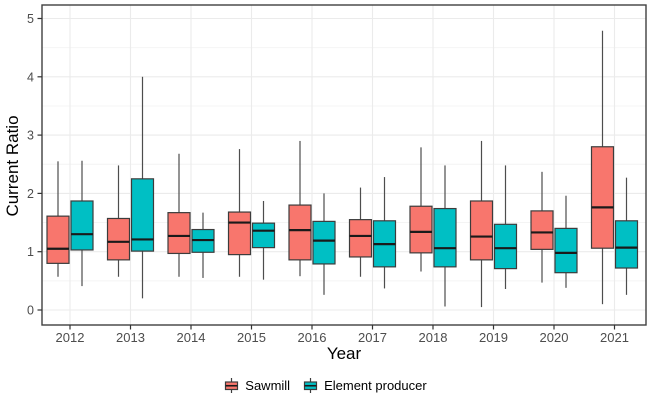 This screenshot has height=401, width=650. Describe the element at coordinates (30, 19) in the screenshot. I see `y-tick-label-5: 5` at that location.